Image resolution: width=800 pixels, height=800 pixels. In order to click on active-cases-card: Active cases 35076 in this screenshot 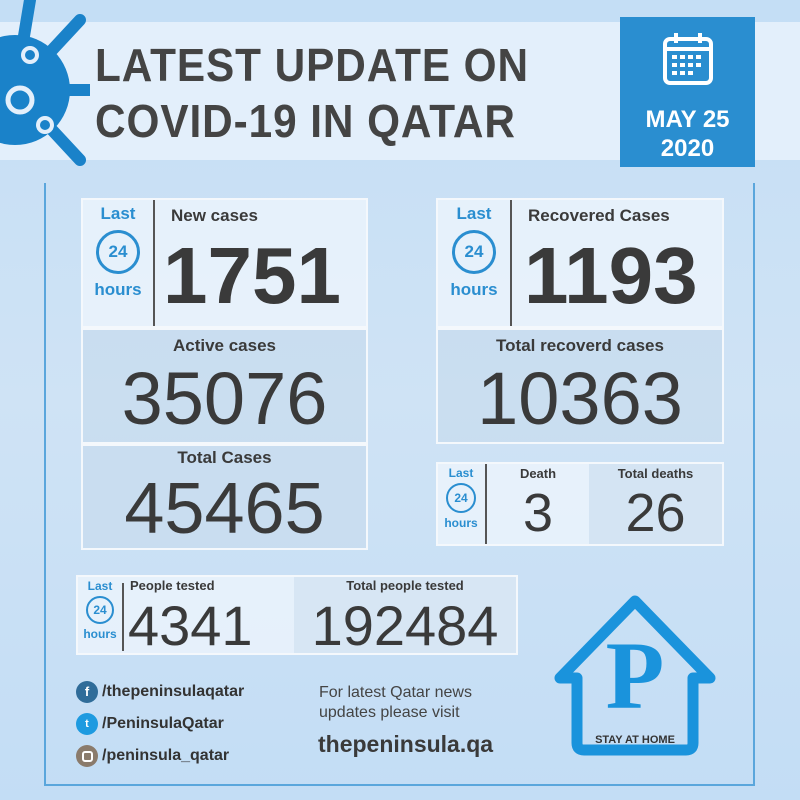, I will do `click(224, 386)`.